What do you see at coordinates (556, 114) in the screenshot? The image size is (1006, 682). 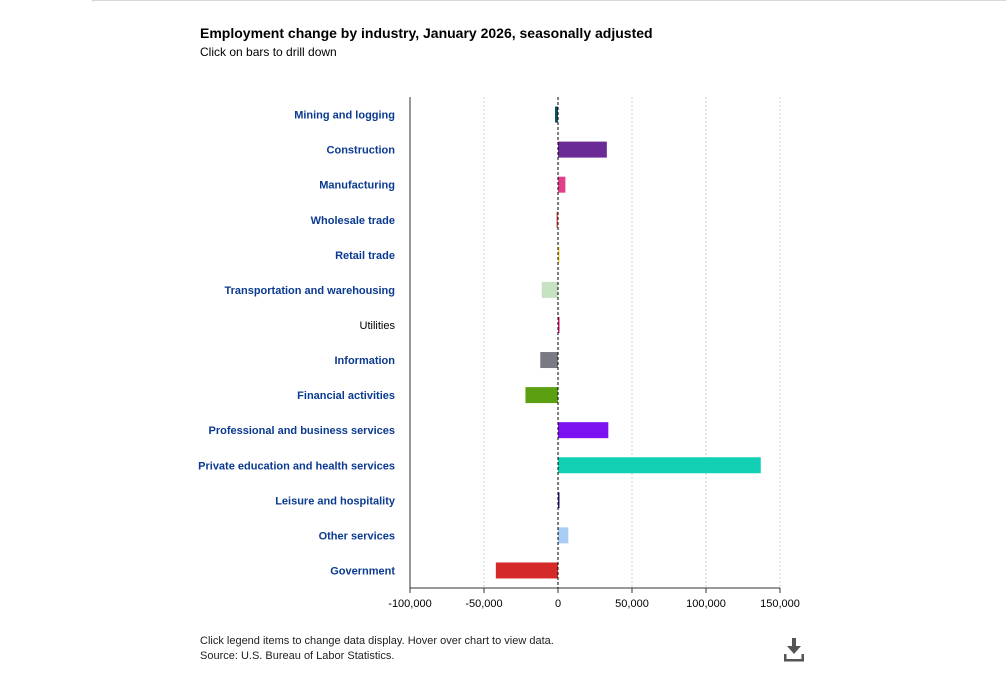 I see `bar-mining-and-logging` at bounding box center [556, 114].